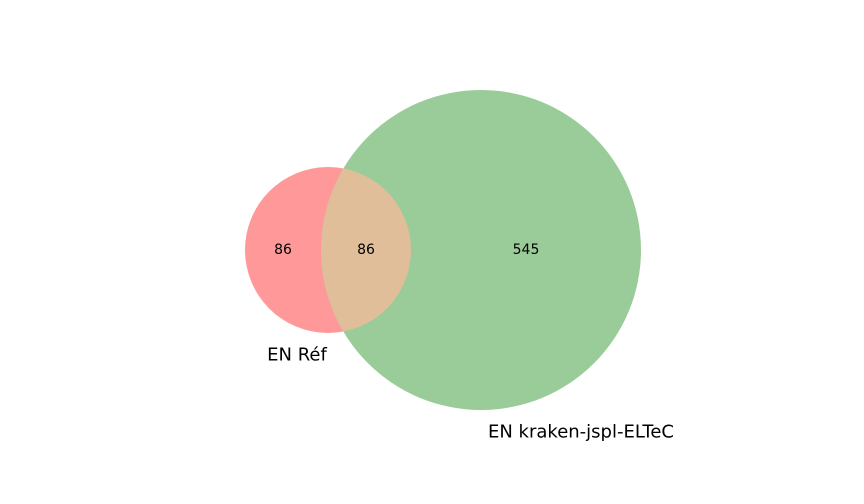 The image size is (864, 504). I want to click on set-b-label: EN kraken-jspl-ELTeC, so click(581, 432).